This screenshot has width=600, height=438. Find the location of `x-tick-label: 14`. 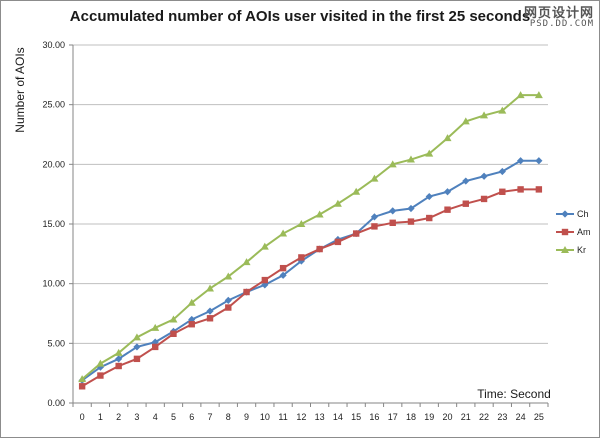

x-tick-label: 14 is located at coordinates (338, 417).